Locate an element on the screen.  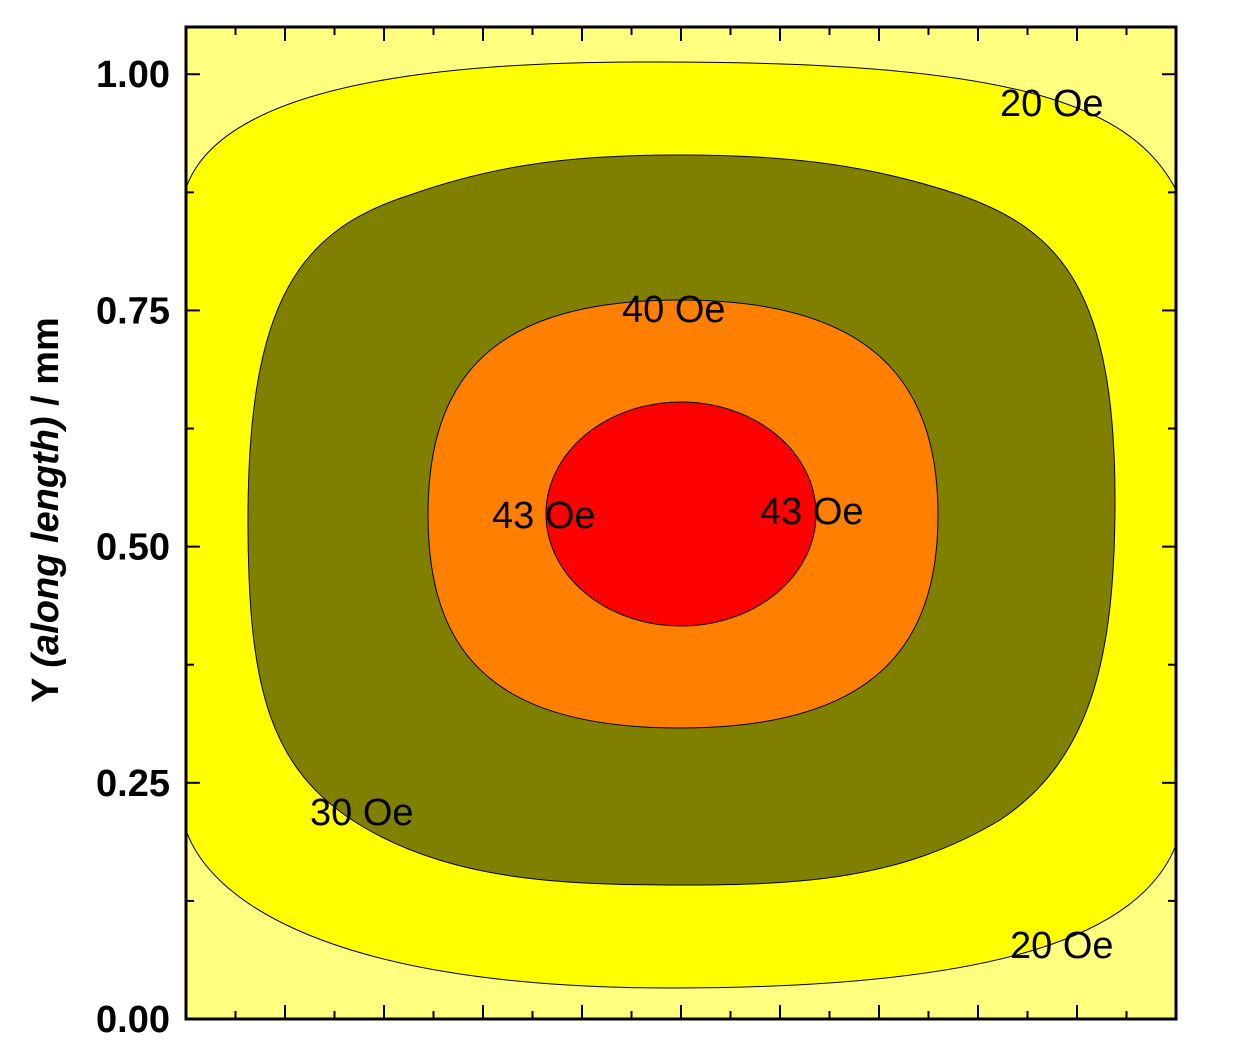
y-axis-label-suffix: / mm is located at coordinates (46, 366).